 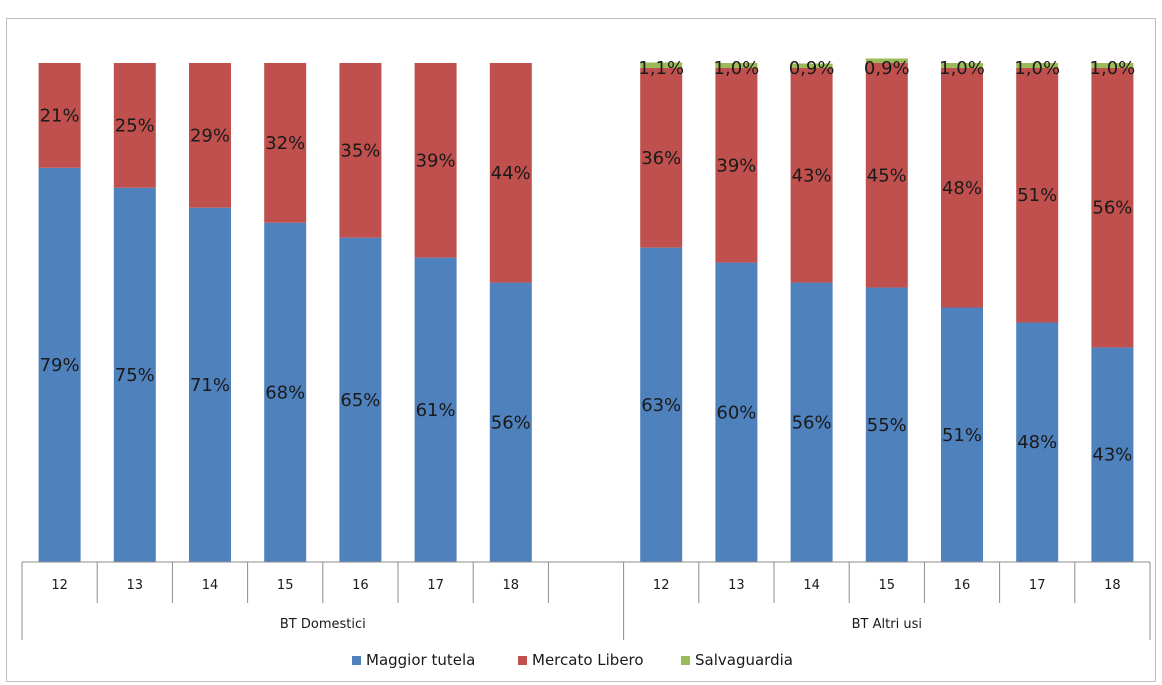 I want to click on data-label-mercato-libero: 29%, so click(x=210, y=135).